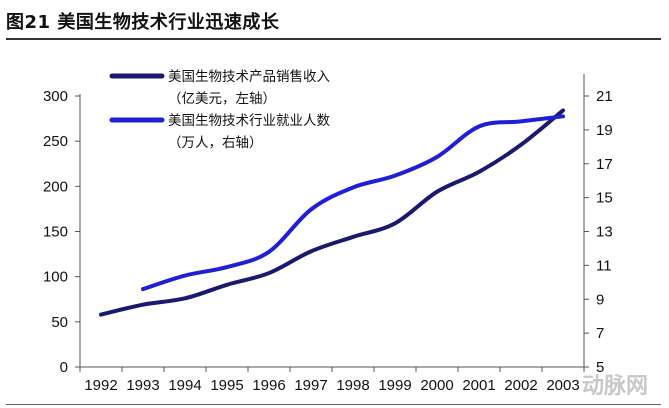  I want to click on x-tick-label-0: 1992, so click(100, 385).